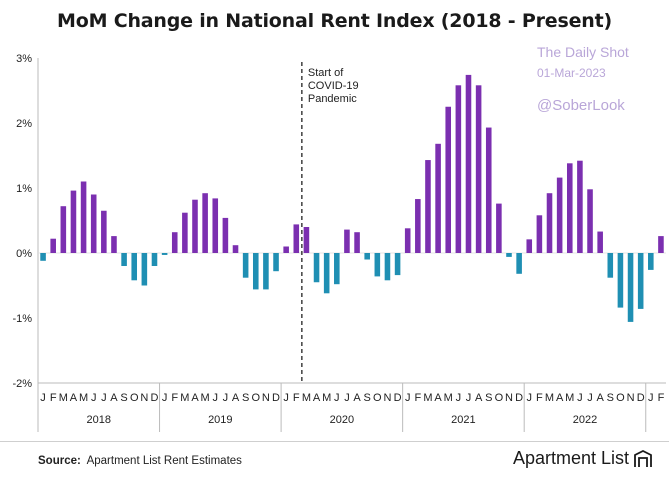  I want to click on y-tick-label: 0%, so click(24, 254).